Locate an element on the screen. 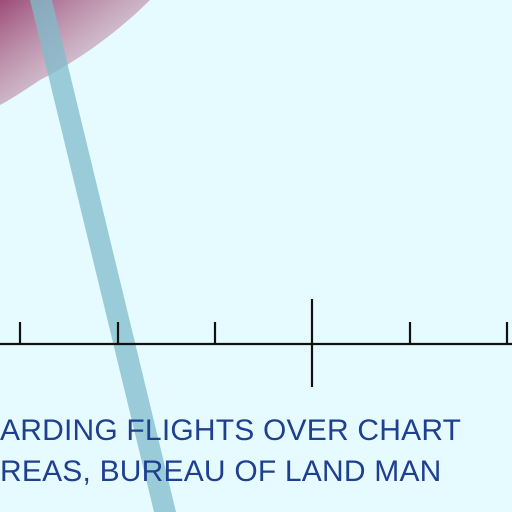 The width and height of the screenshot is (512, 512). chart-note-line-1: ARDING FLIGHTS OVER CHART is located at coordinates (231, 430).